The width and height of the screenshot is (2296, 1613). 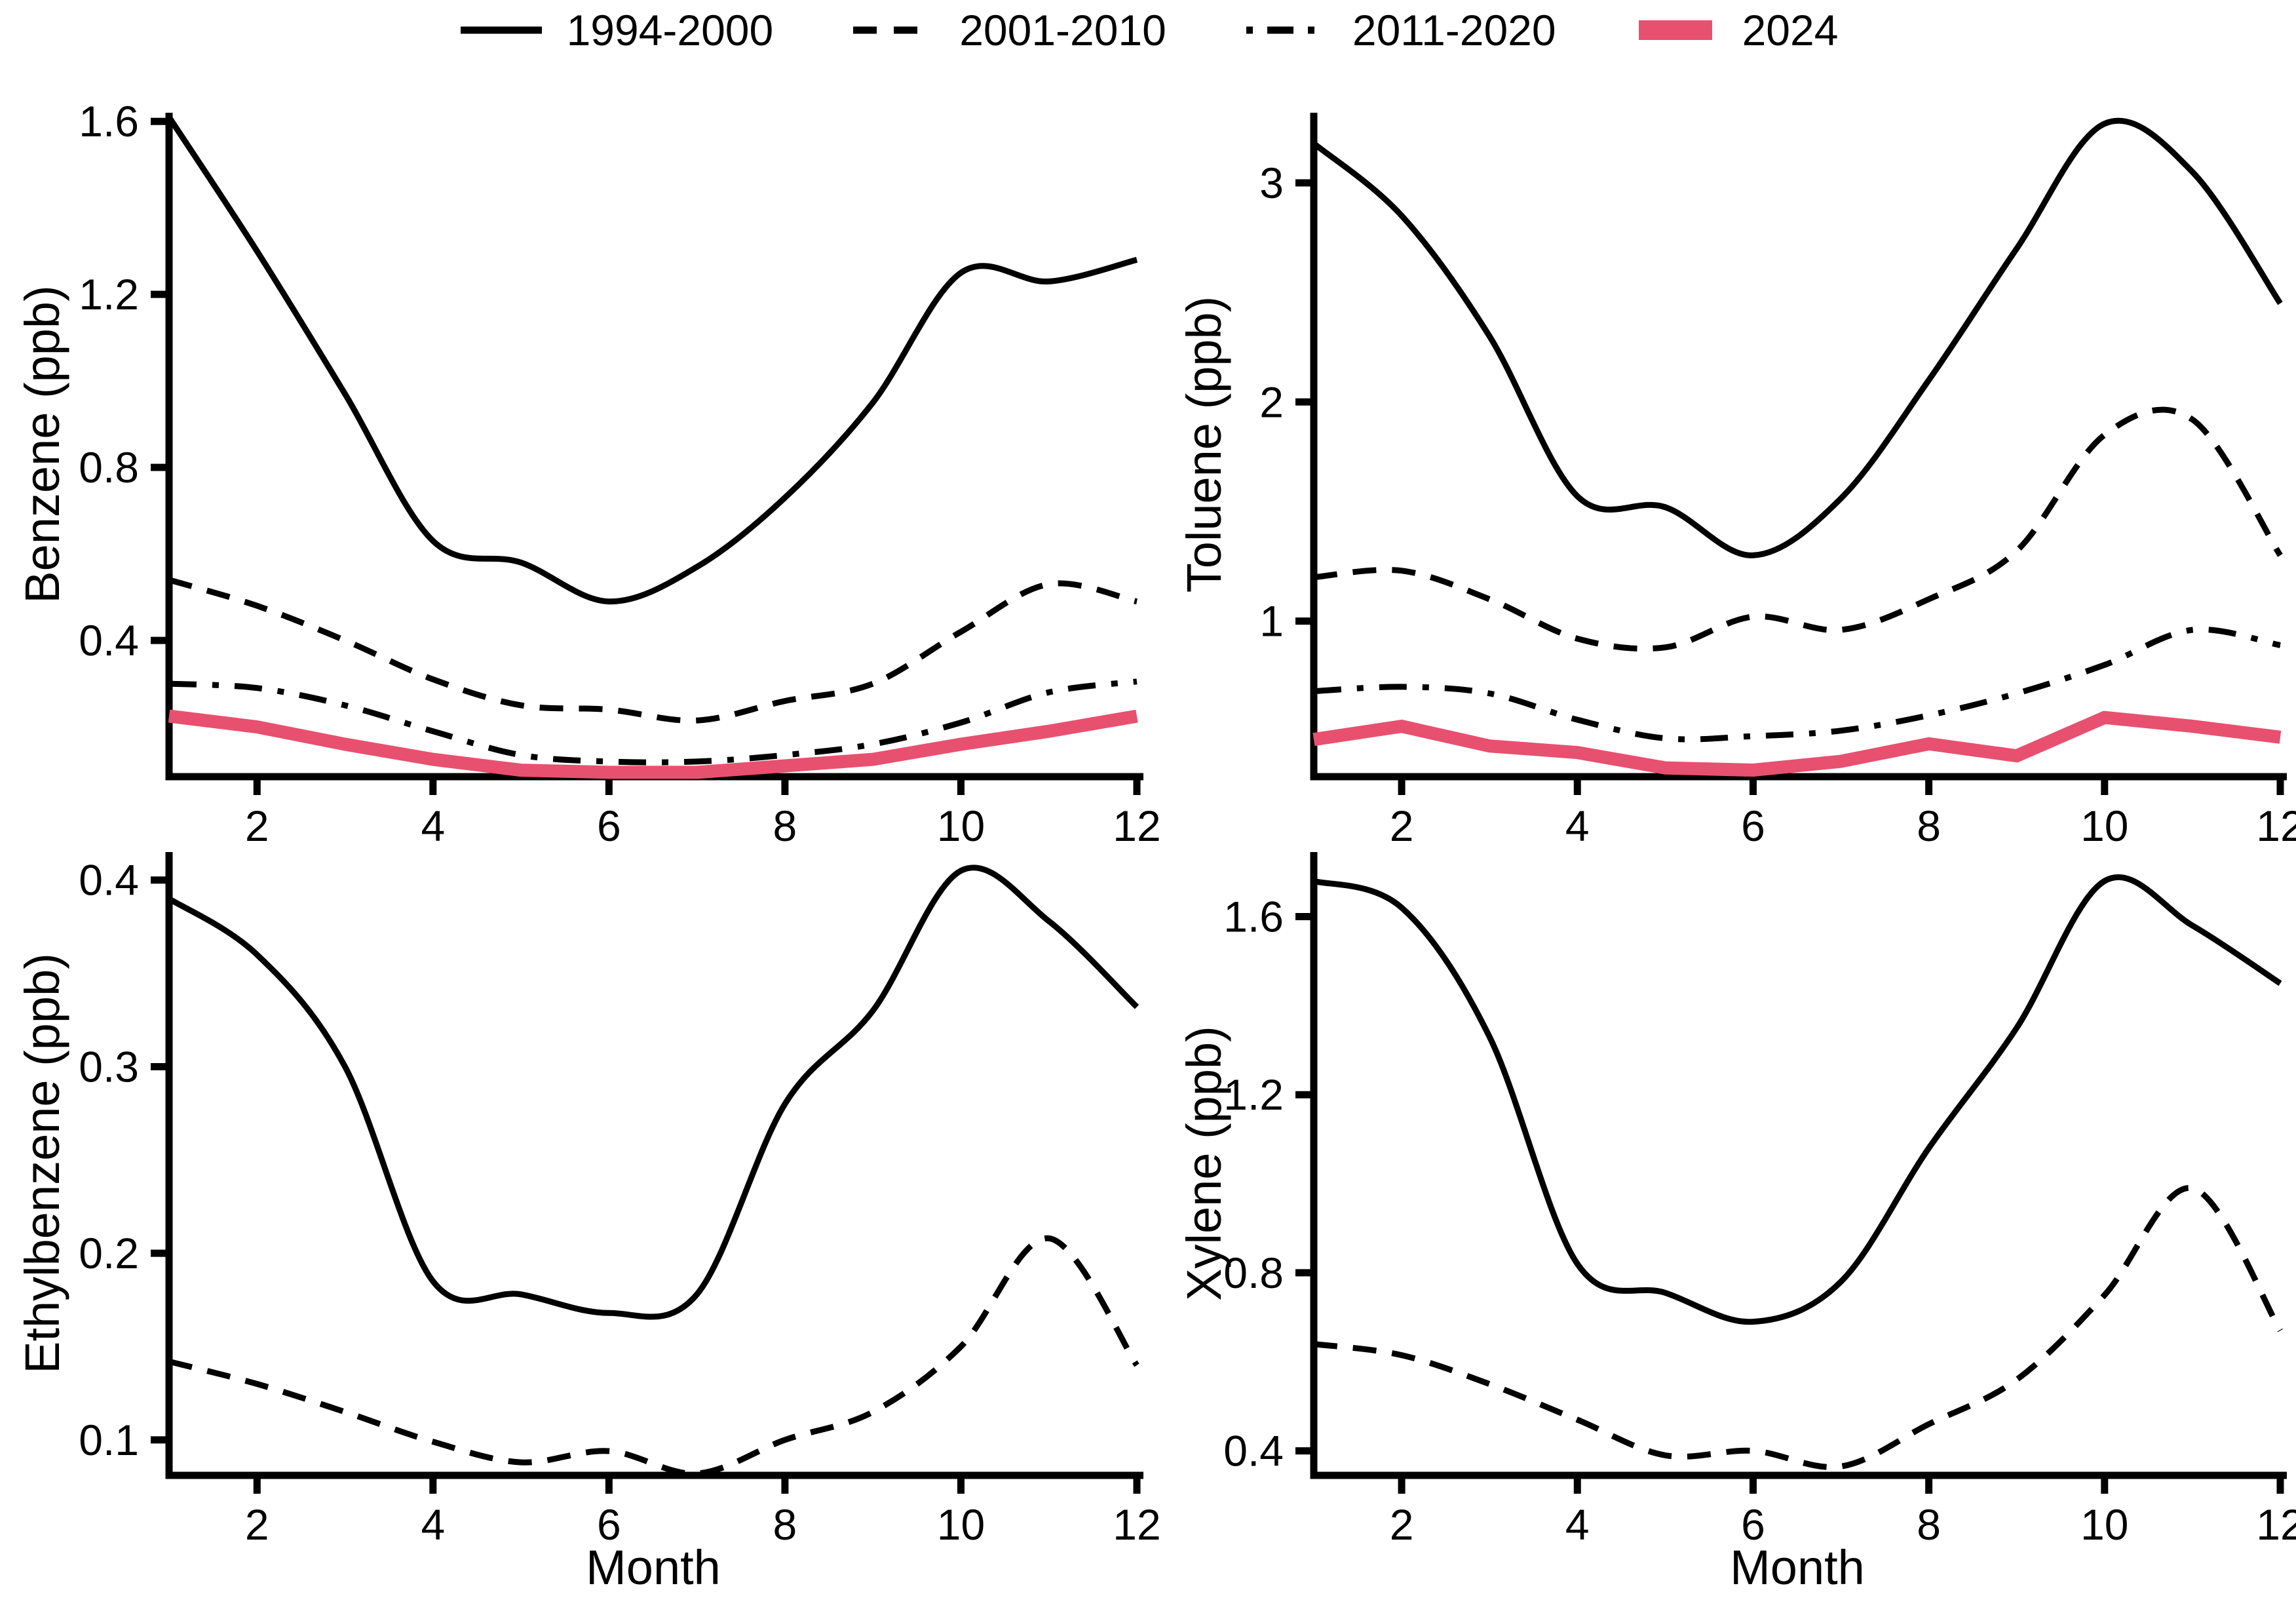 What do you see at coordinates (1062, 30) in the screenshot?
I see `legend-label: 2001-2010` at bounding box center [1062, 30].